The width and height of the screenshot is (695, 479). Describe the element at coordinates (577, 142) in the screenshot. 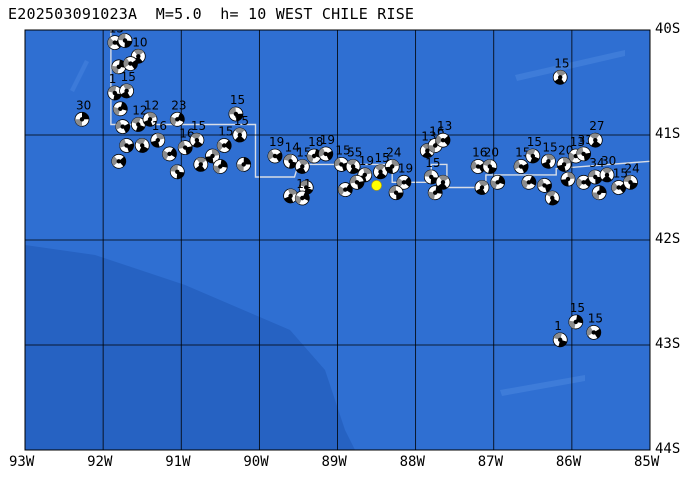

I see `depth-label: 13` at that location.